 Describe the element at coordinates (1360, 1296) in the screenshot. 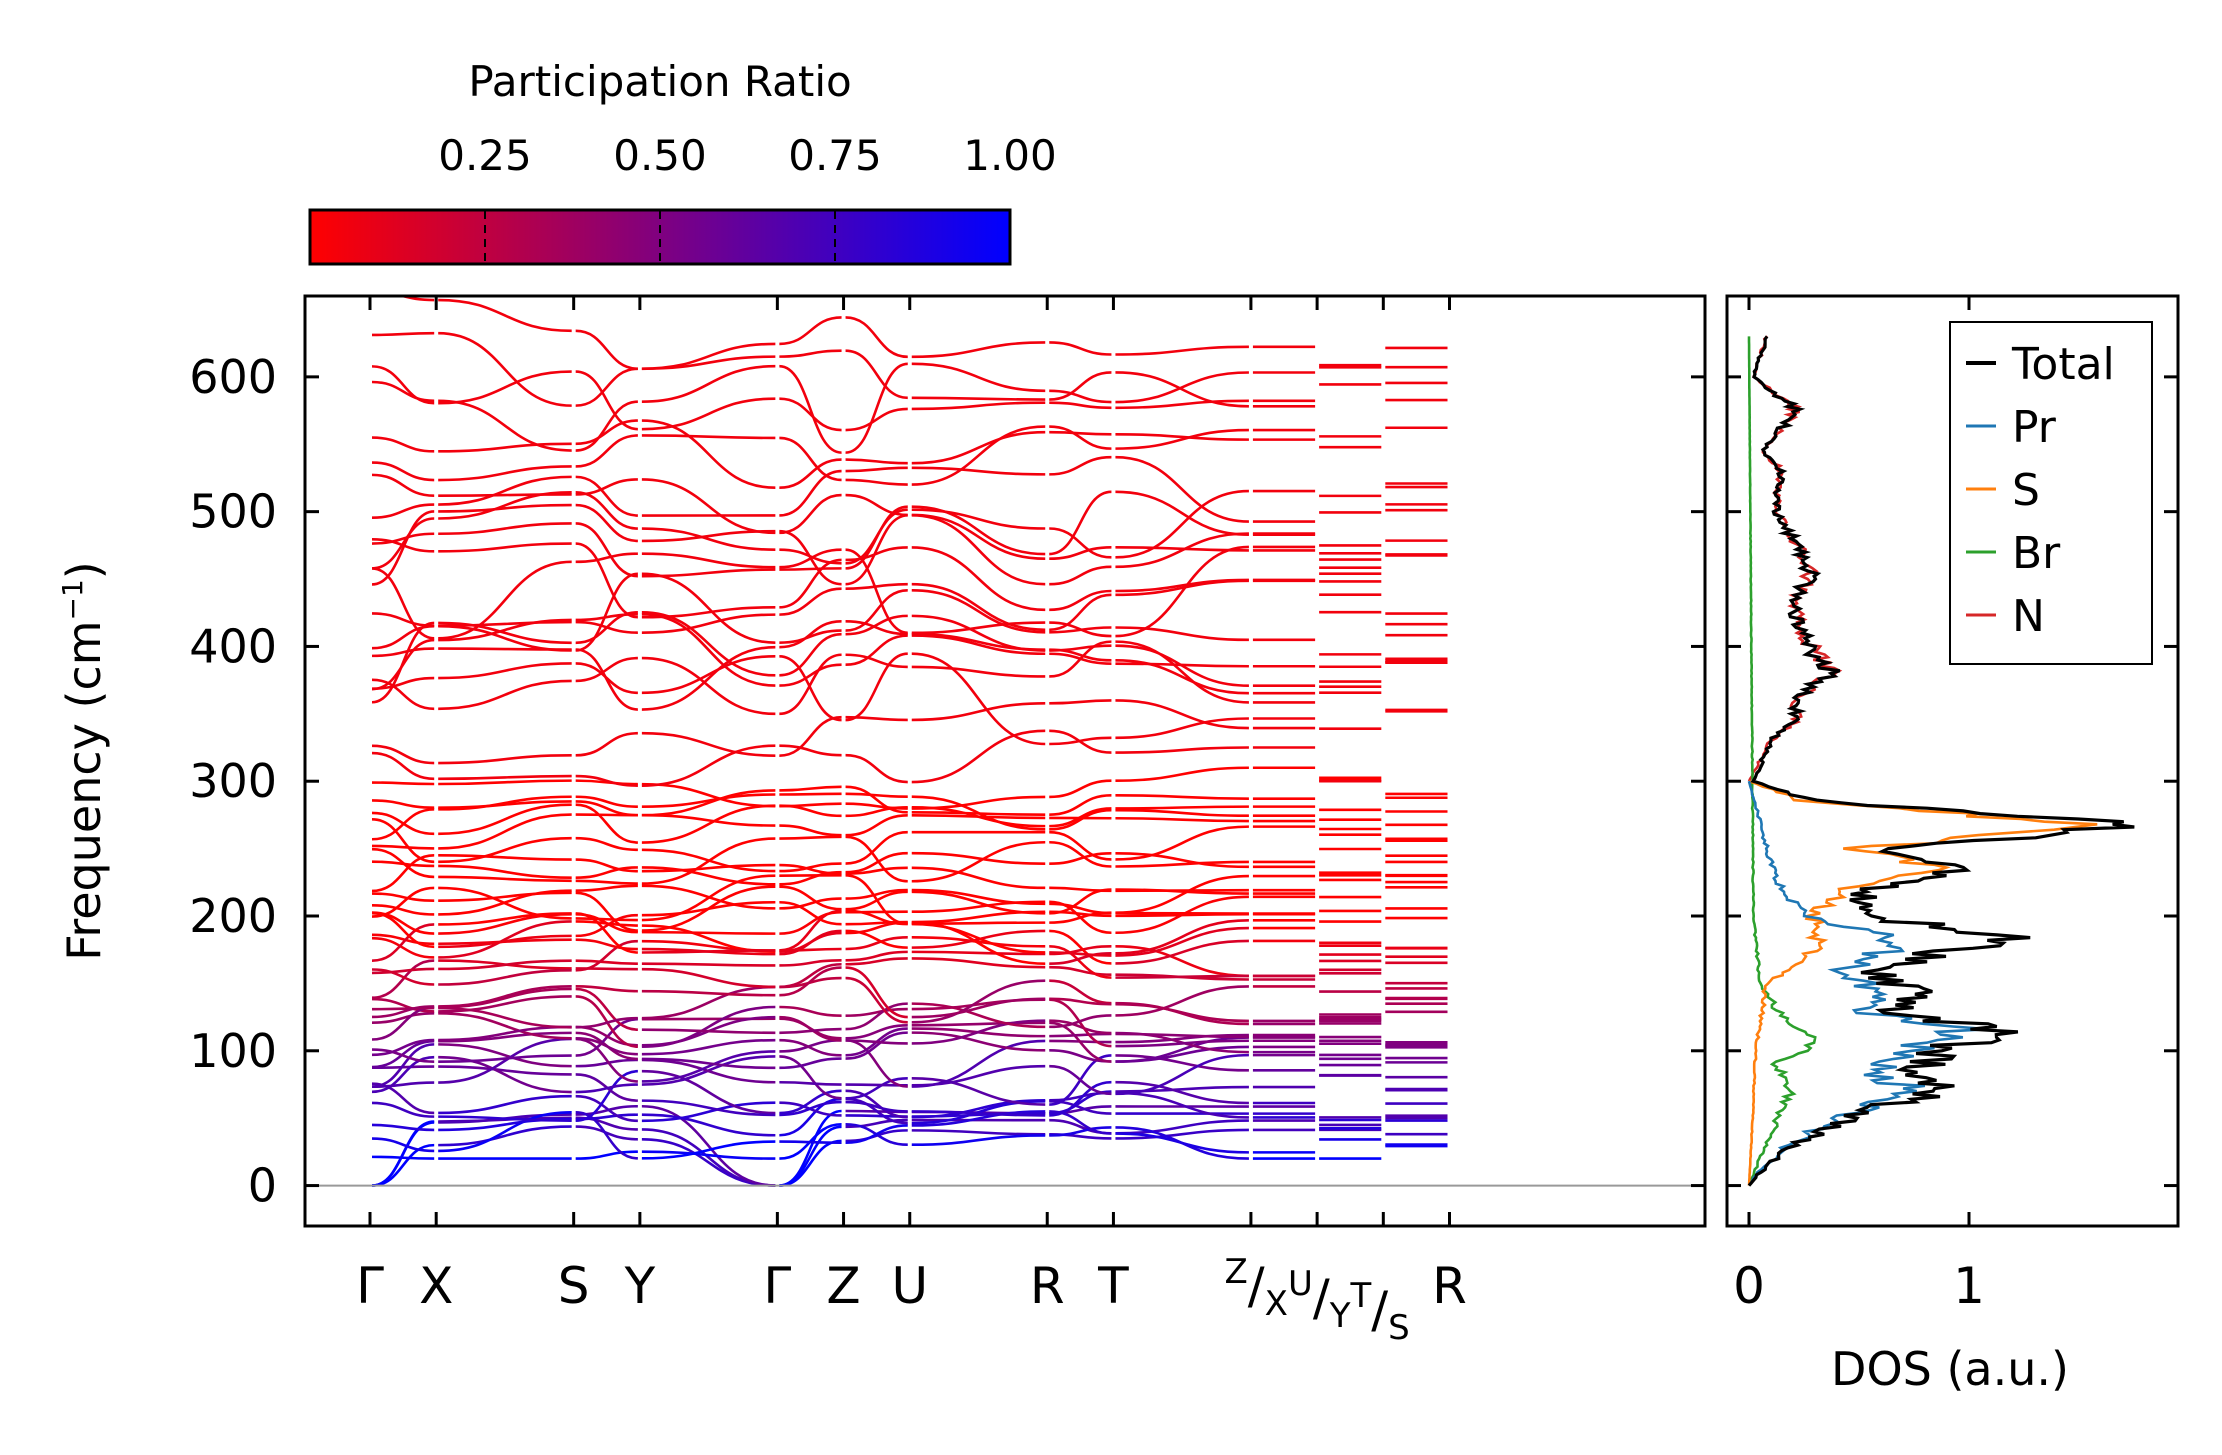

I see `k-label-sup: T` at that location.